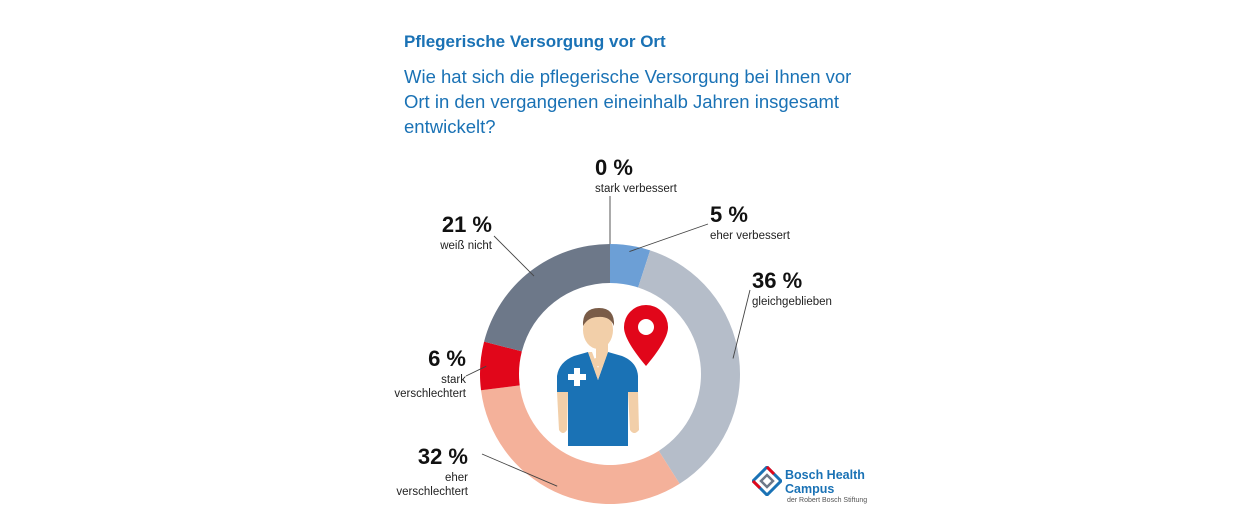  What do you see at coordinates (767, 481) in the screenshot?
I see `logo-mark-icon` at bounding box center [767, 481].